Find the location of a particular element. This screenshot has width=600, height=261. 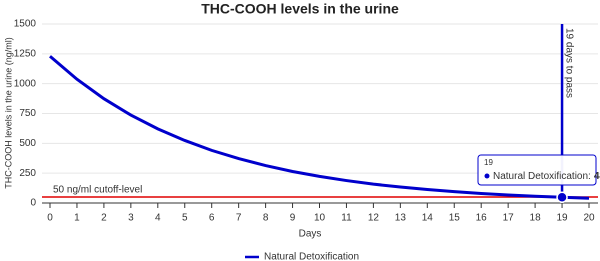

x-tick-label: 19 is located at coordinates (562, 218).